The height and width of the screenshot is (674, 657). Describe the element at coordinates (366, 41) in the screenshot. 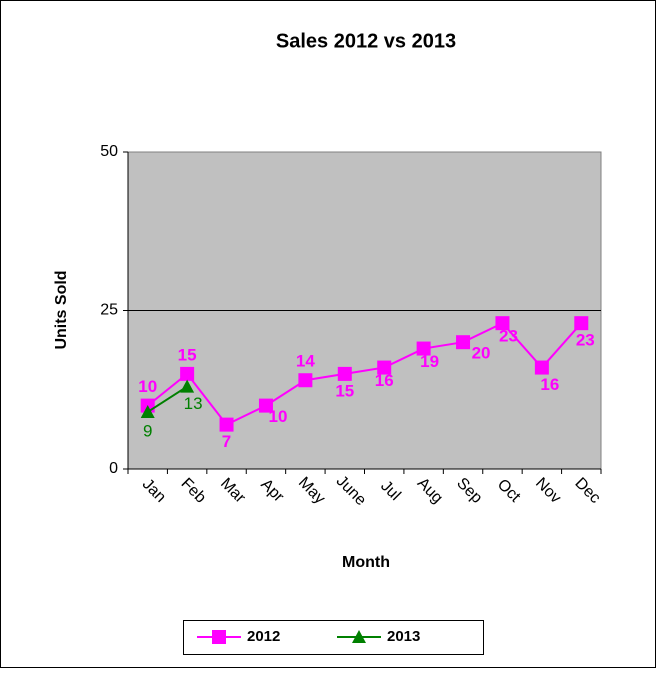

I see `chart-title: Sales 2012 vs 2013` at that location.